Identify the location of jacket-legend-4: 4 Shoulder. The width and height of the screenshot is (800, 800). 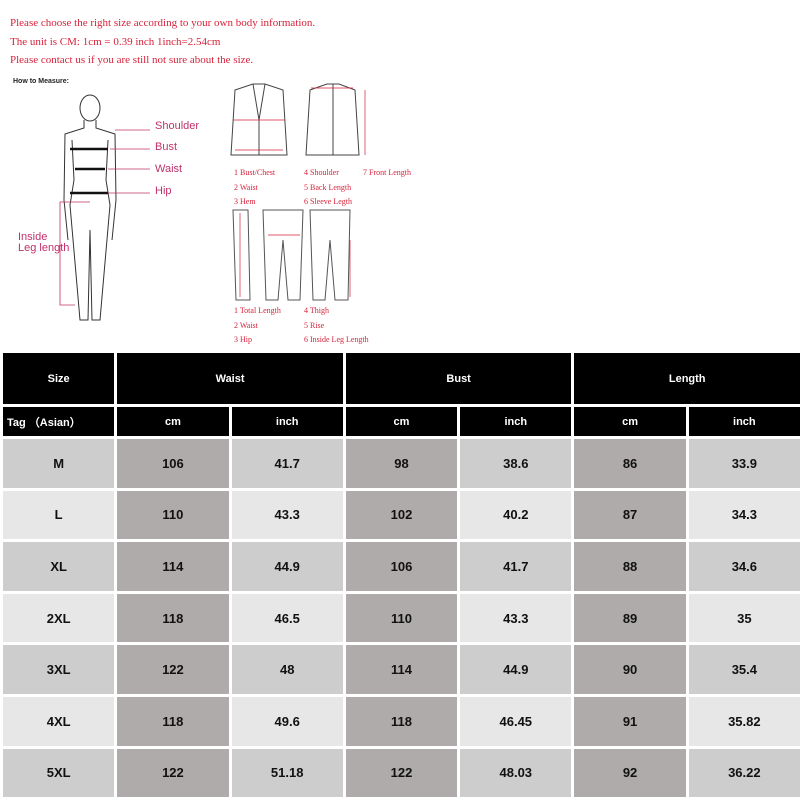
(321, 172).